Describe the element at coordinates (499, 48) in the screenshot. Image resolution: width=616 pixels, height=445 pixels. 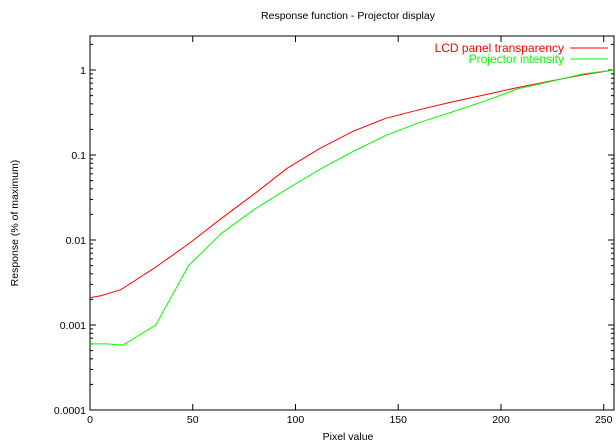
I see `legend-label: LCD panel transparency` at that location.